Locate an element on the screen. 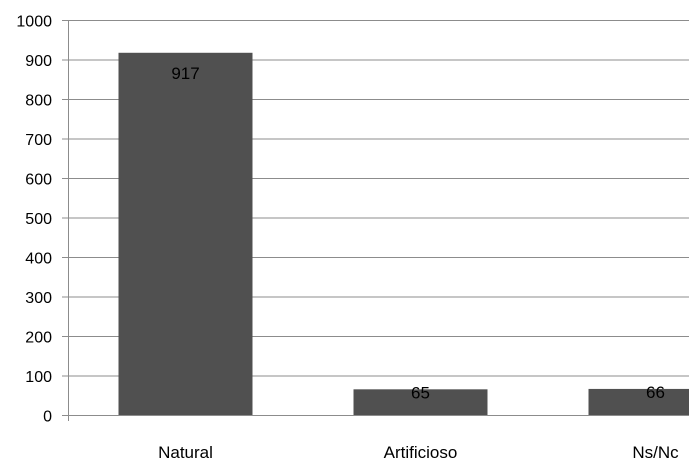  y-tick-label: 1000 is located at coordinates (34, 22).